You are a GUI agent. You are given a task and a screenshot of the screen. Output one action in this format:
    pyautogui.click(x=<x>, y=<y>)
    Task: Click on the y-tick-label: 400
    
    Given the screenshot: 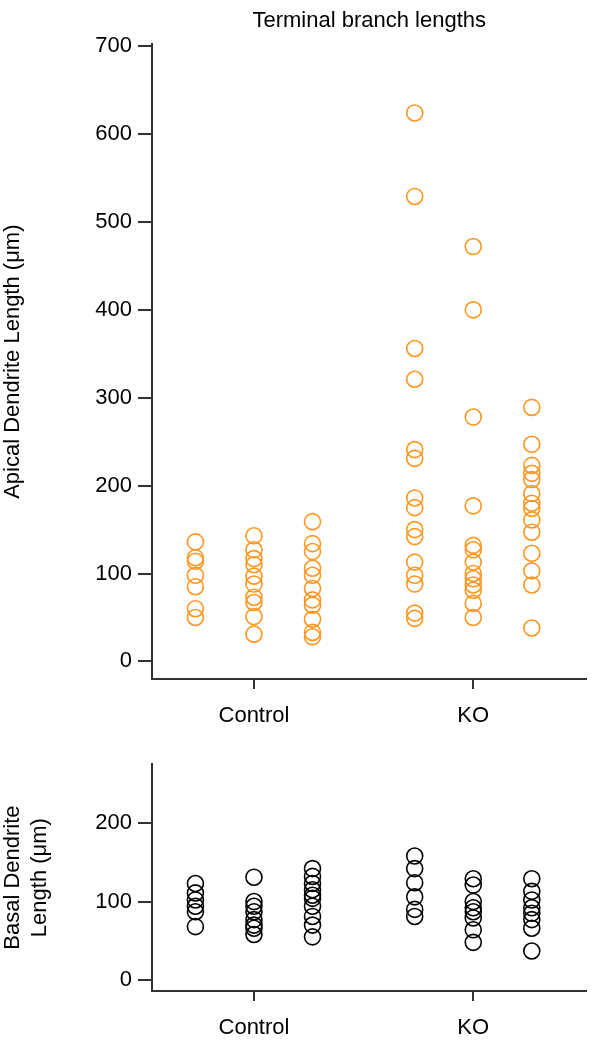 What is the action you would take?
    pyautogui.click(x=113, y=308)
    